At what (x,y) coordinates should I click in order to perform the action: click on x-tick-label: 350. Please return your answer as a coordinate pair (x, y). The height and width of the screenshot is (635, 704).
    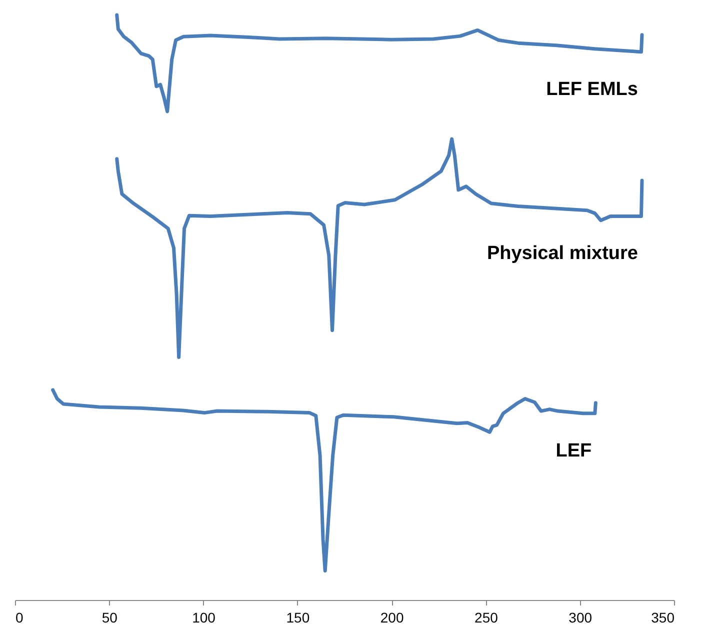
    Looking at the image, I should click on (663, 618).